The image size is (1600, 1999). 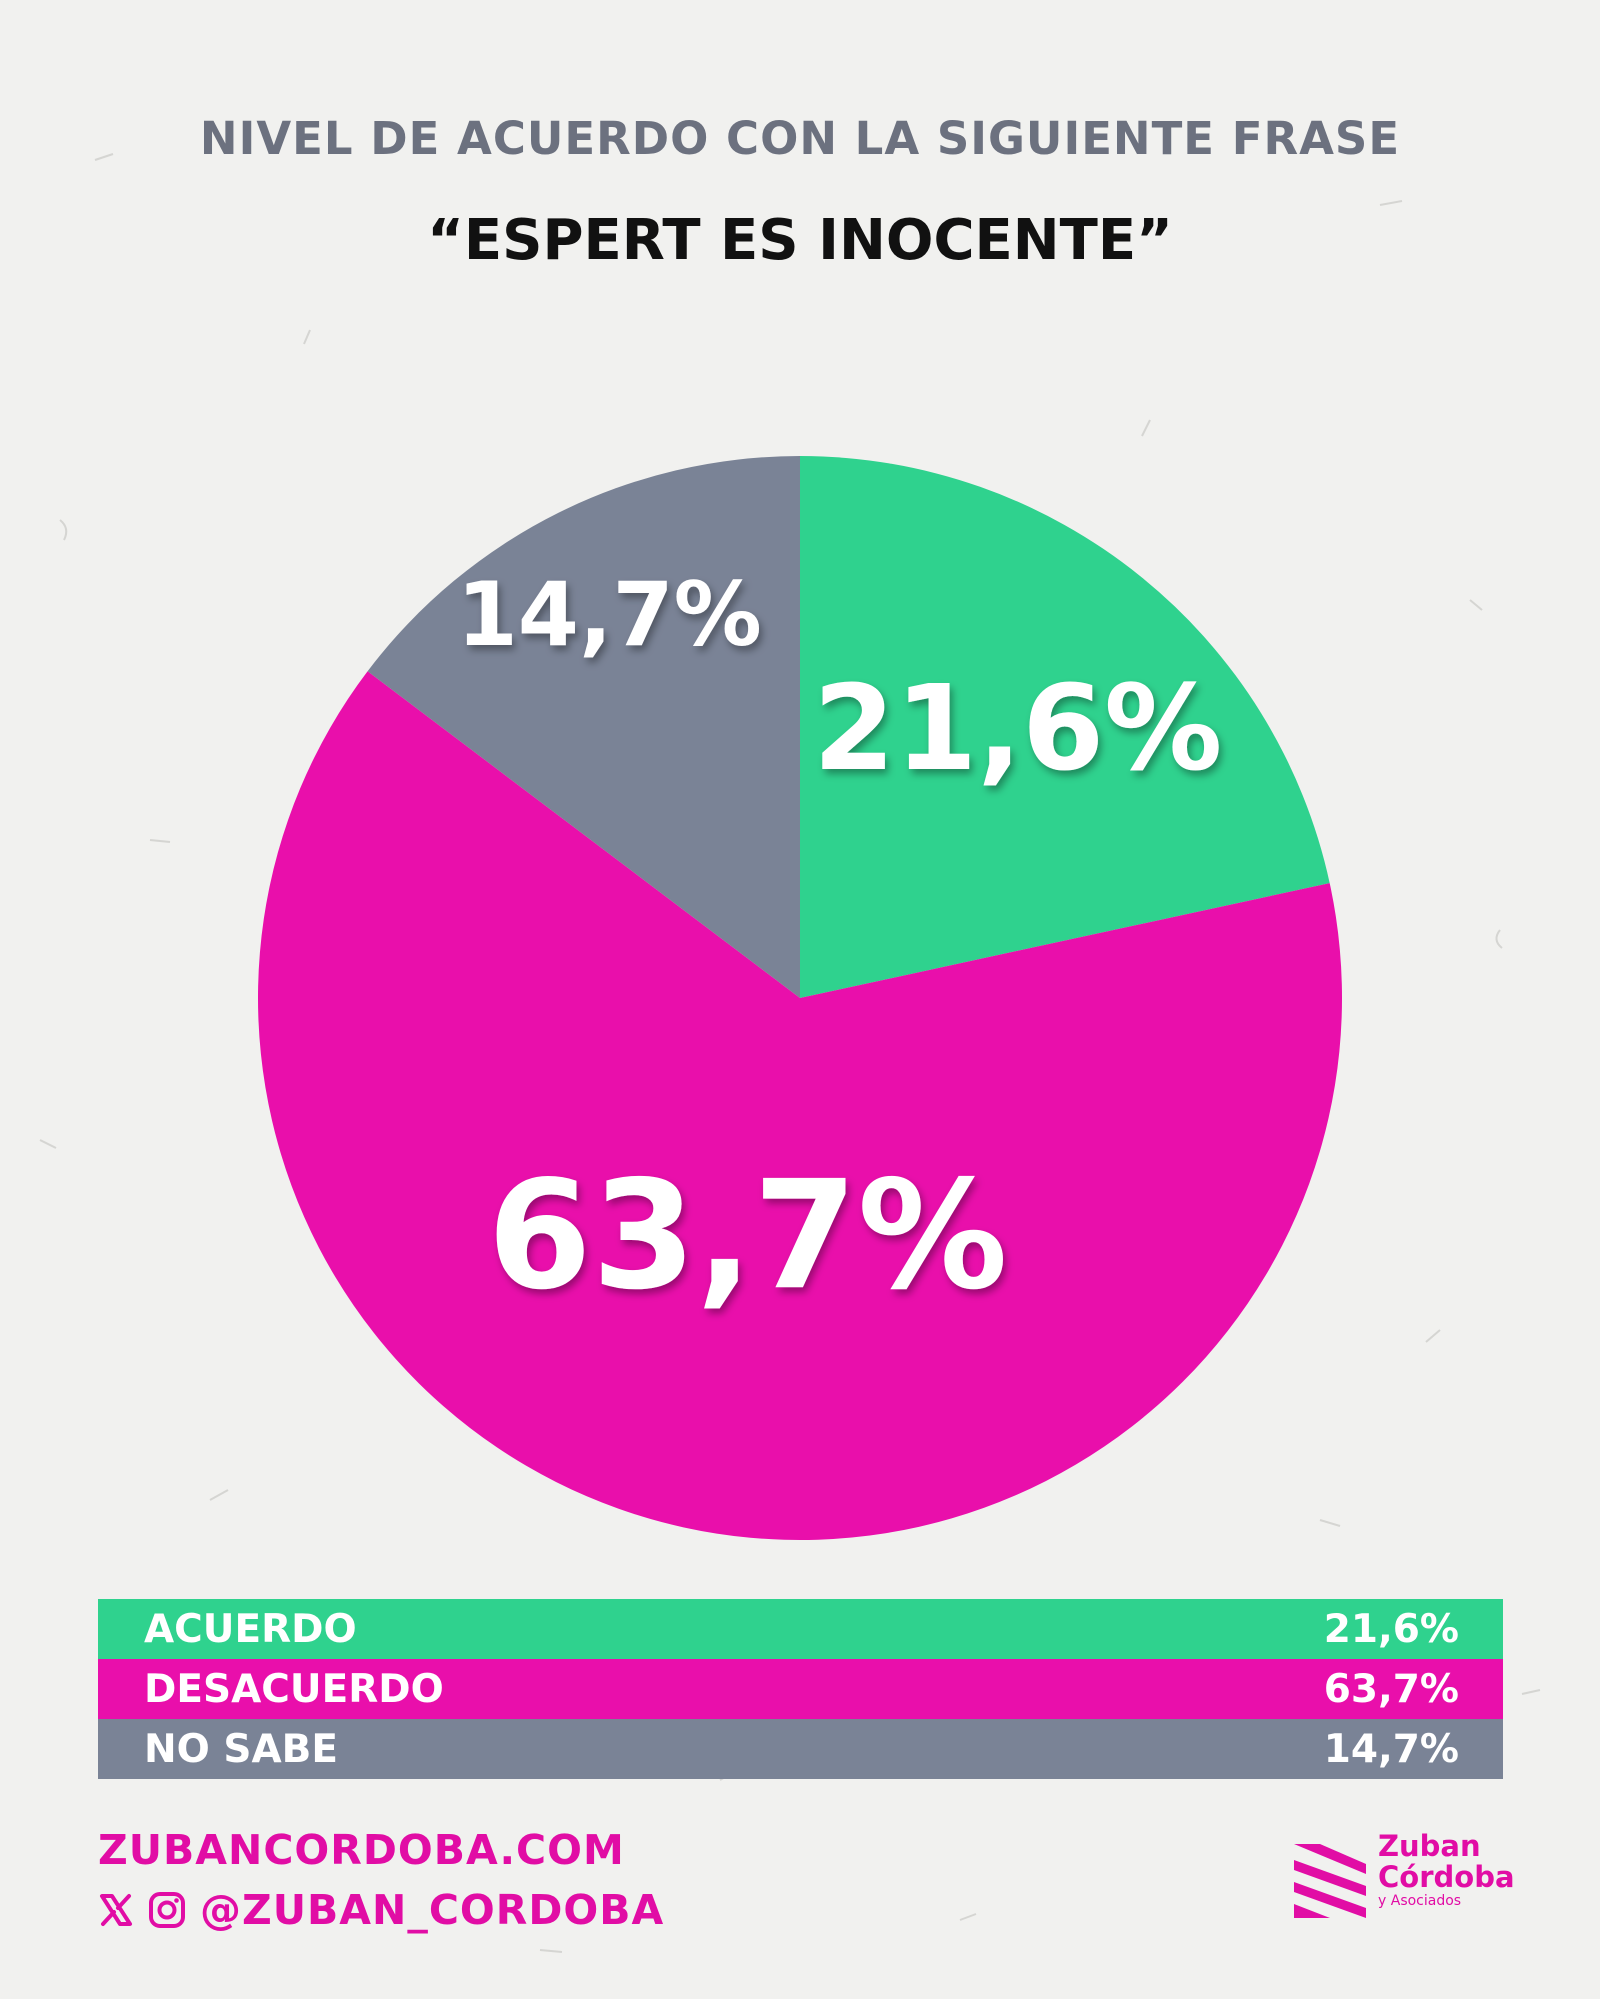 I want to click on legend-label: DESACUERDO, so click(x=294, y=1689).